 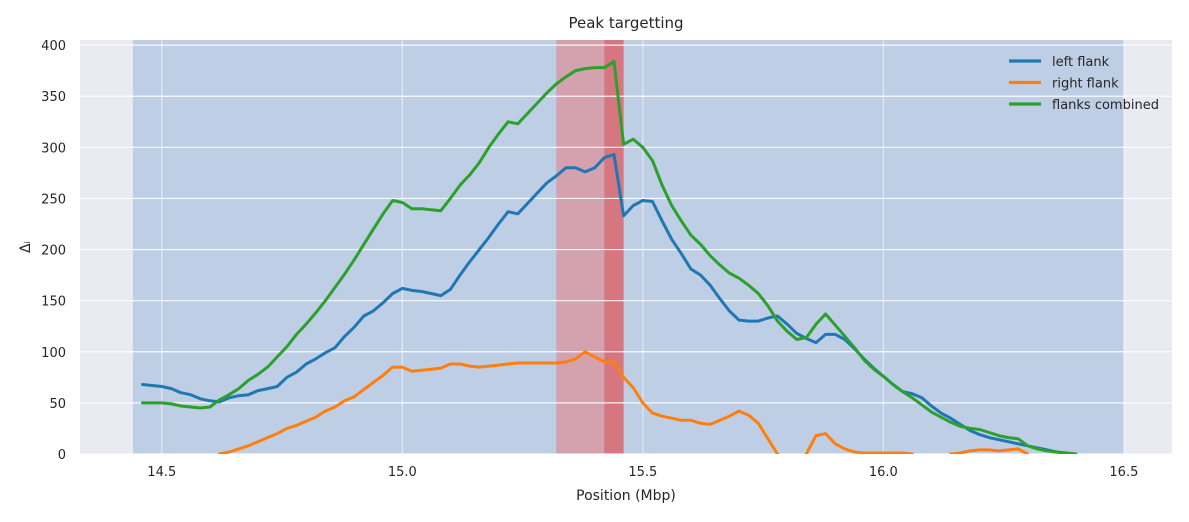 What do you see at coordinates (53, 251) in the screenshot?
I see `y-tick-label: 200` at bounding box center [53, 251].